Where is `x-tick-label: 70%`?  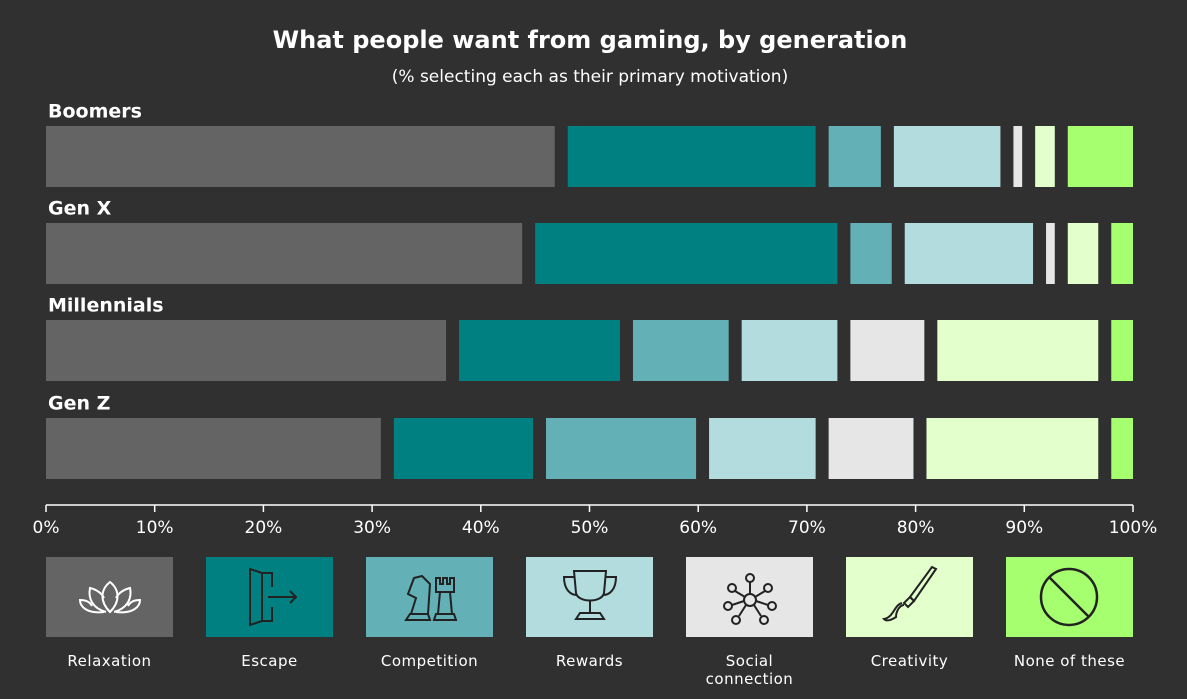 x-tick-label: 70% is located at coordinates (807, 528).